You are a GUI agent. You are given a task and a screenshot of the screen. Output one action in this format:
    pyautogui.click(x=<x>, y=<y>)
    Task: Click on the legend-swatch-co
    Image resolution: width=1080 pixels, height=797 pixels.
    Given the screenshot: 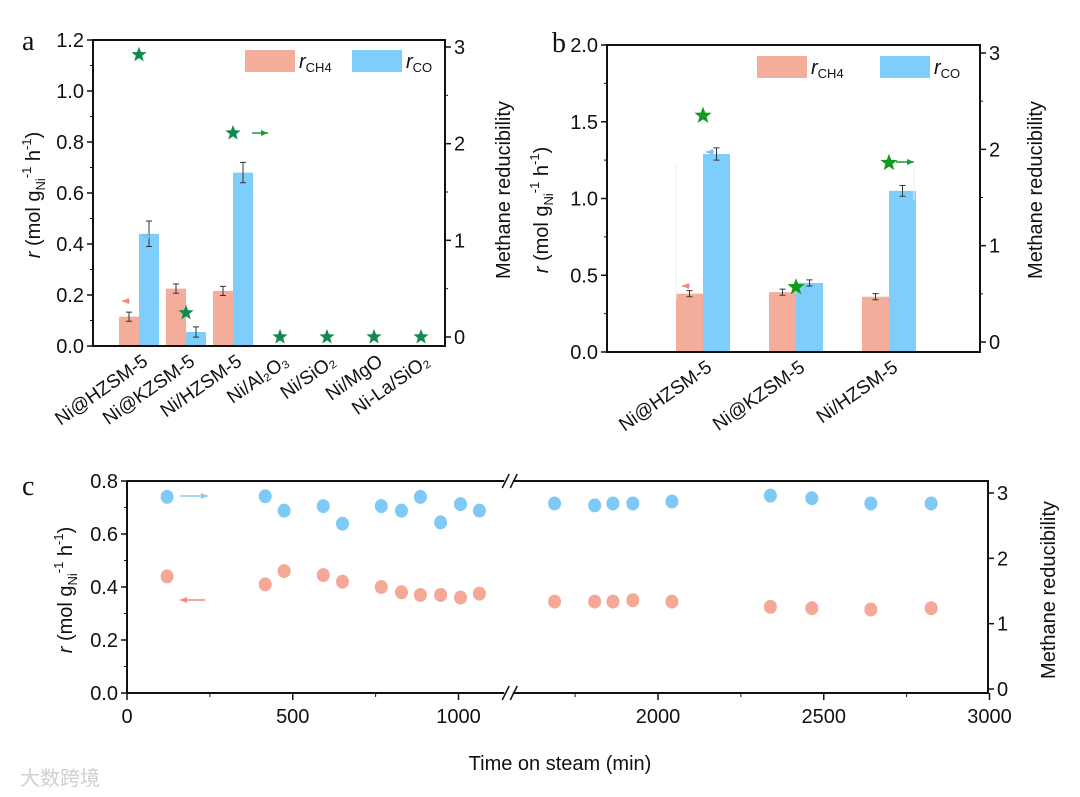 What is the action you would take?
    pyautogui.click(x=905, y=67)
    